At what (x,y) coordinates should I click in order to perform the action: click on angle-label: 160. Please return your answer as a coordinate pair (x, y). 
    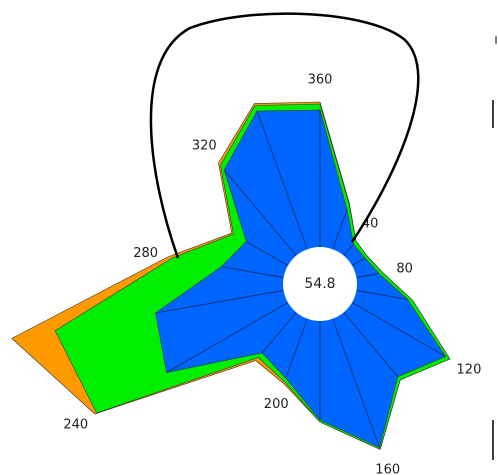
    Looking at the image, I should click on (387, 469).